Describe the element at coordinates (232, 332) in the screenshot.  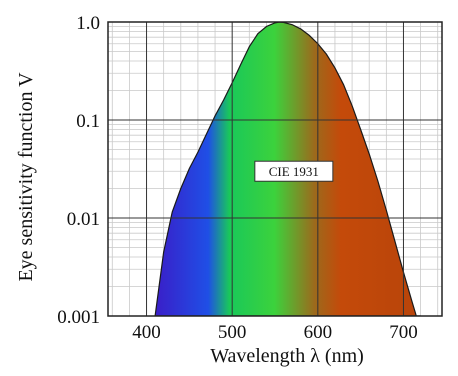
I see `x-tick-label: 500` at that location.